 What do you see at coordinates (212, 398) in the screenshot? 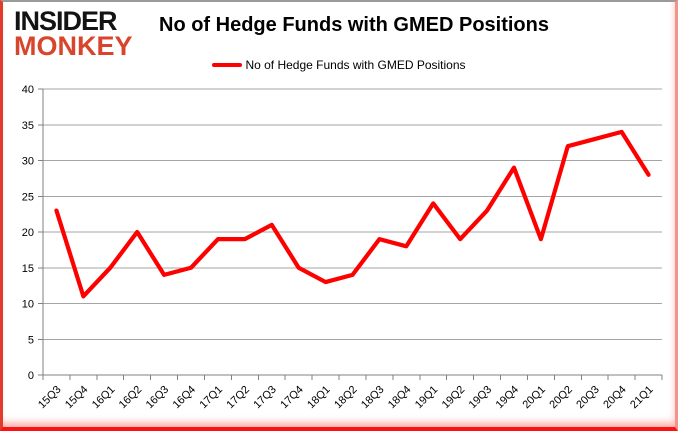
I see `x-axis-tick-label: 17Q1` at bounding box center [212, 398].